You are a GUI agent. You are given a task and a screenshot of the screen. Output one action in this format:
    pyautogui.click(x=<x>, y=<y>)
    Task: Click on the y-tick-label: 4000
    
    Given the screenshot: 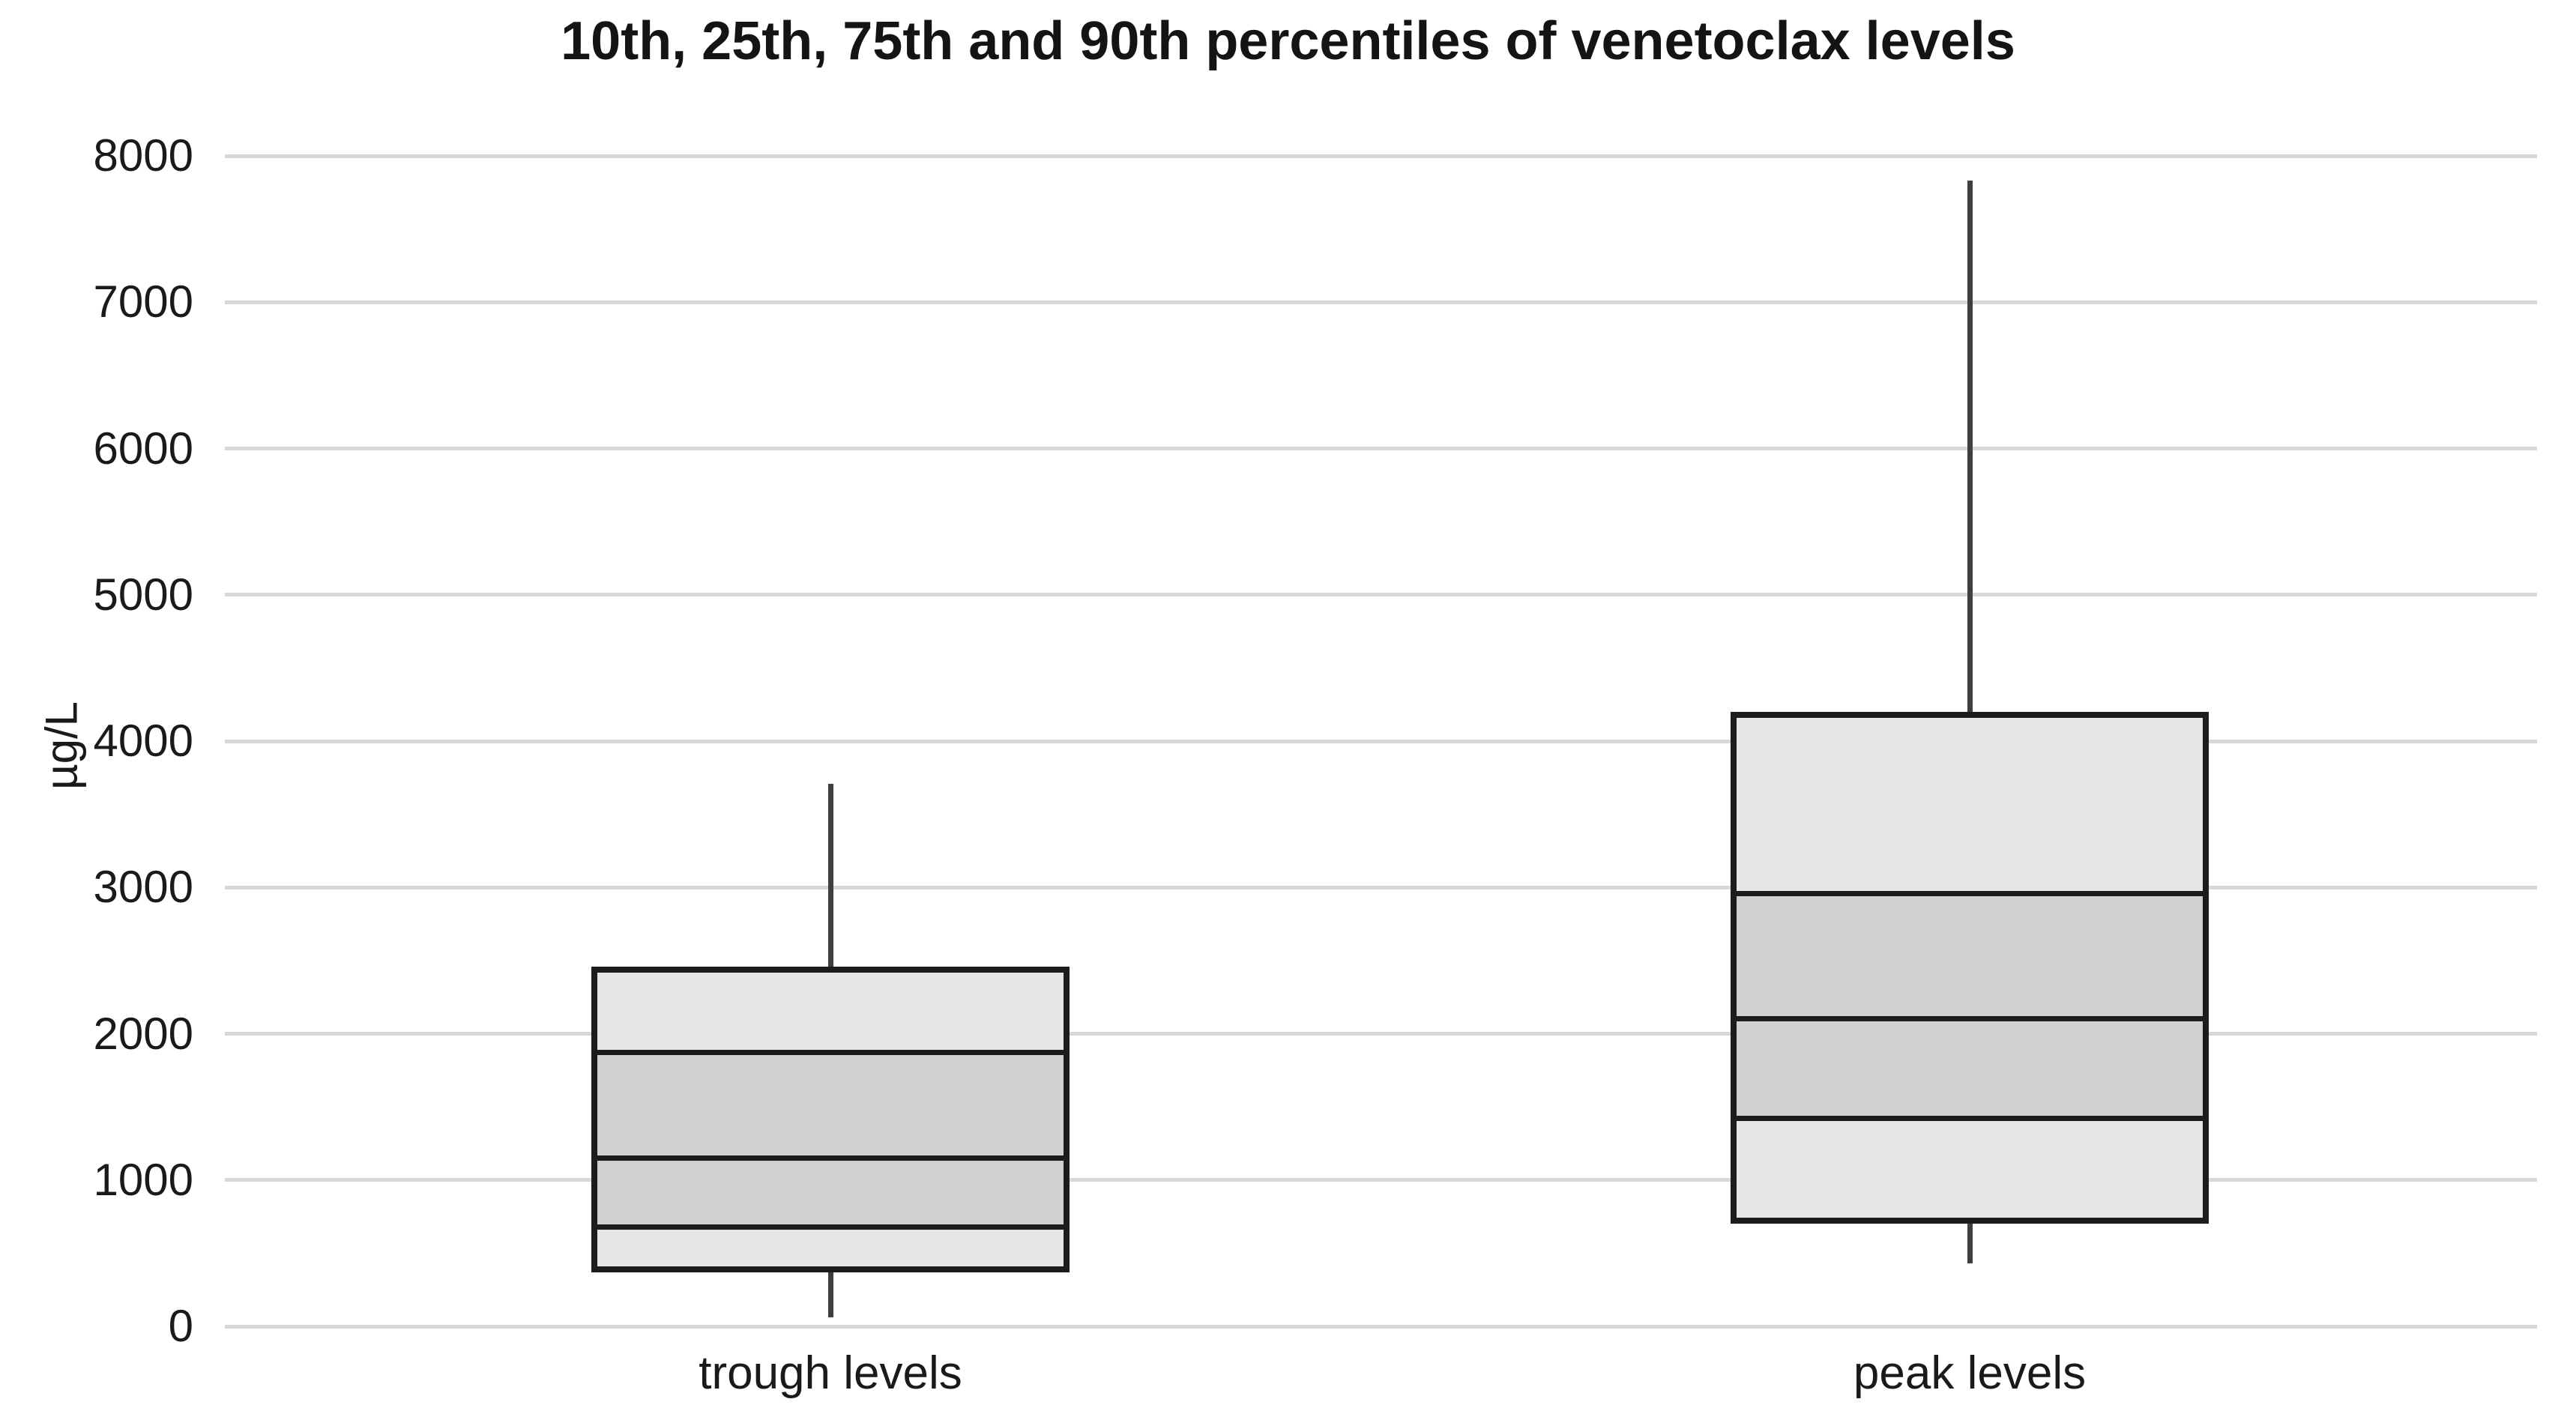 What is the action you would take?
    pyautogui.click(x=143, y=741)
    